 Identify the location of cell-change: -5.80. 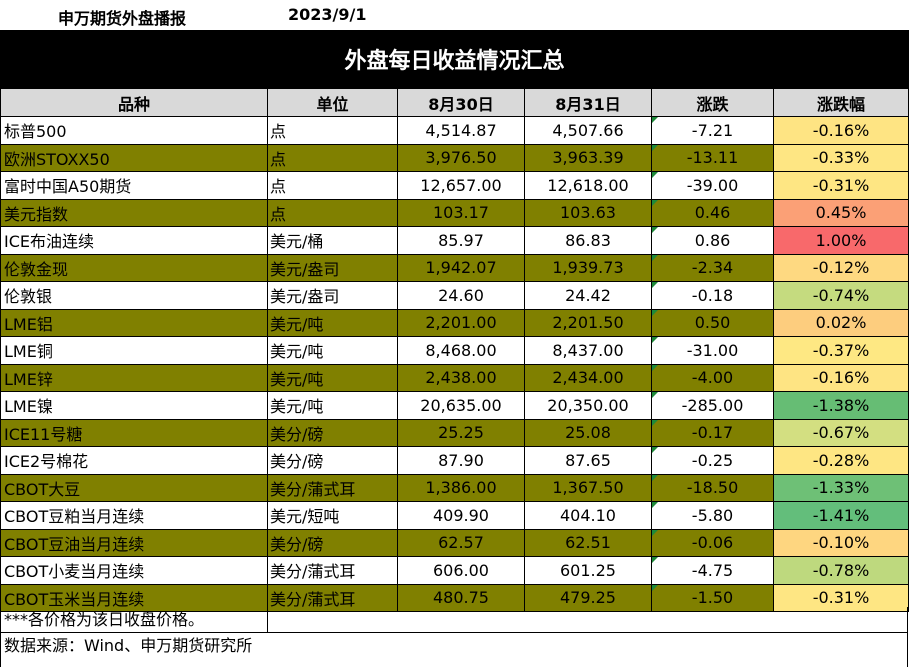
(712, 515).